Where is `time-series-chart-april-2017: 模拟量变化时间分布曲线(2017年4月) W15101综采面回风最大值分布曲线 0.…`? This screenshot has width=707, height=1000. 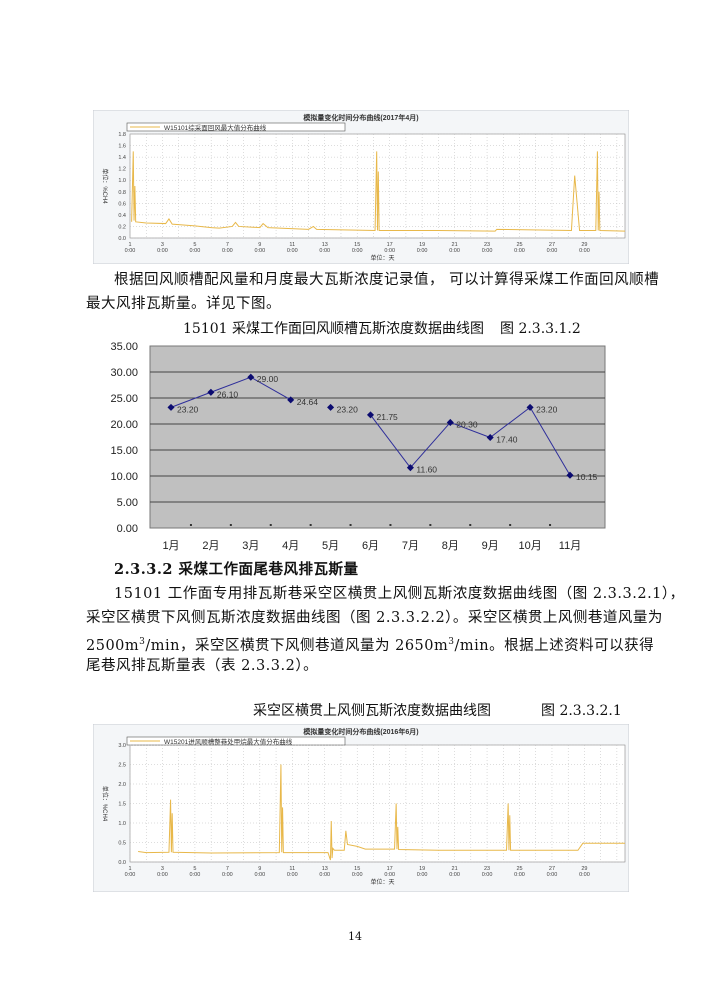
time-series-chart-april-2017: 模拟量变化时间分布曲线(2017年4月) W15101综采面回风最大值分布曲线 0.… is located at coordinates (361, 187).